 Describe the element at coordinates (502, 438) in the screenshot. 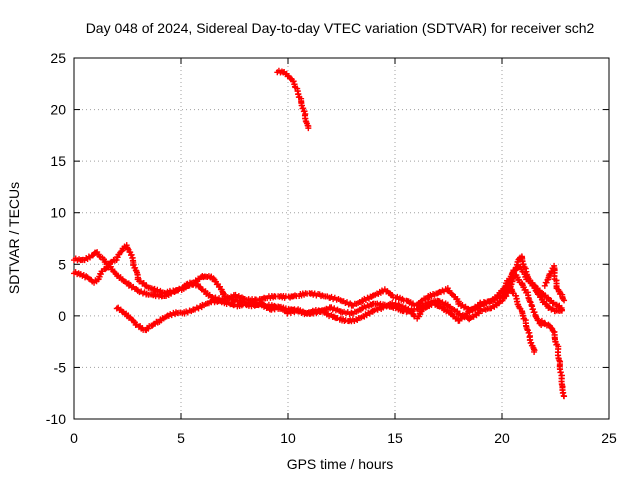

I see `x-tick-label: 20` at that location.